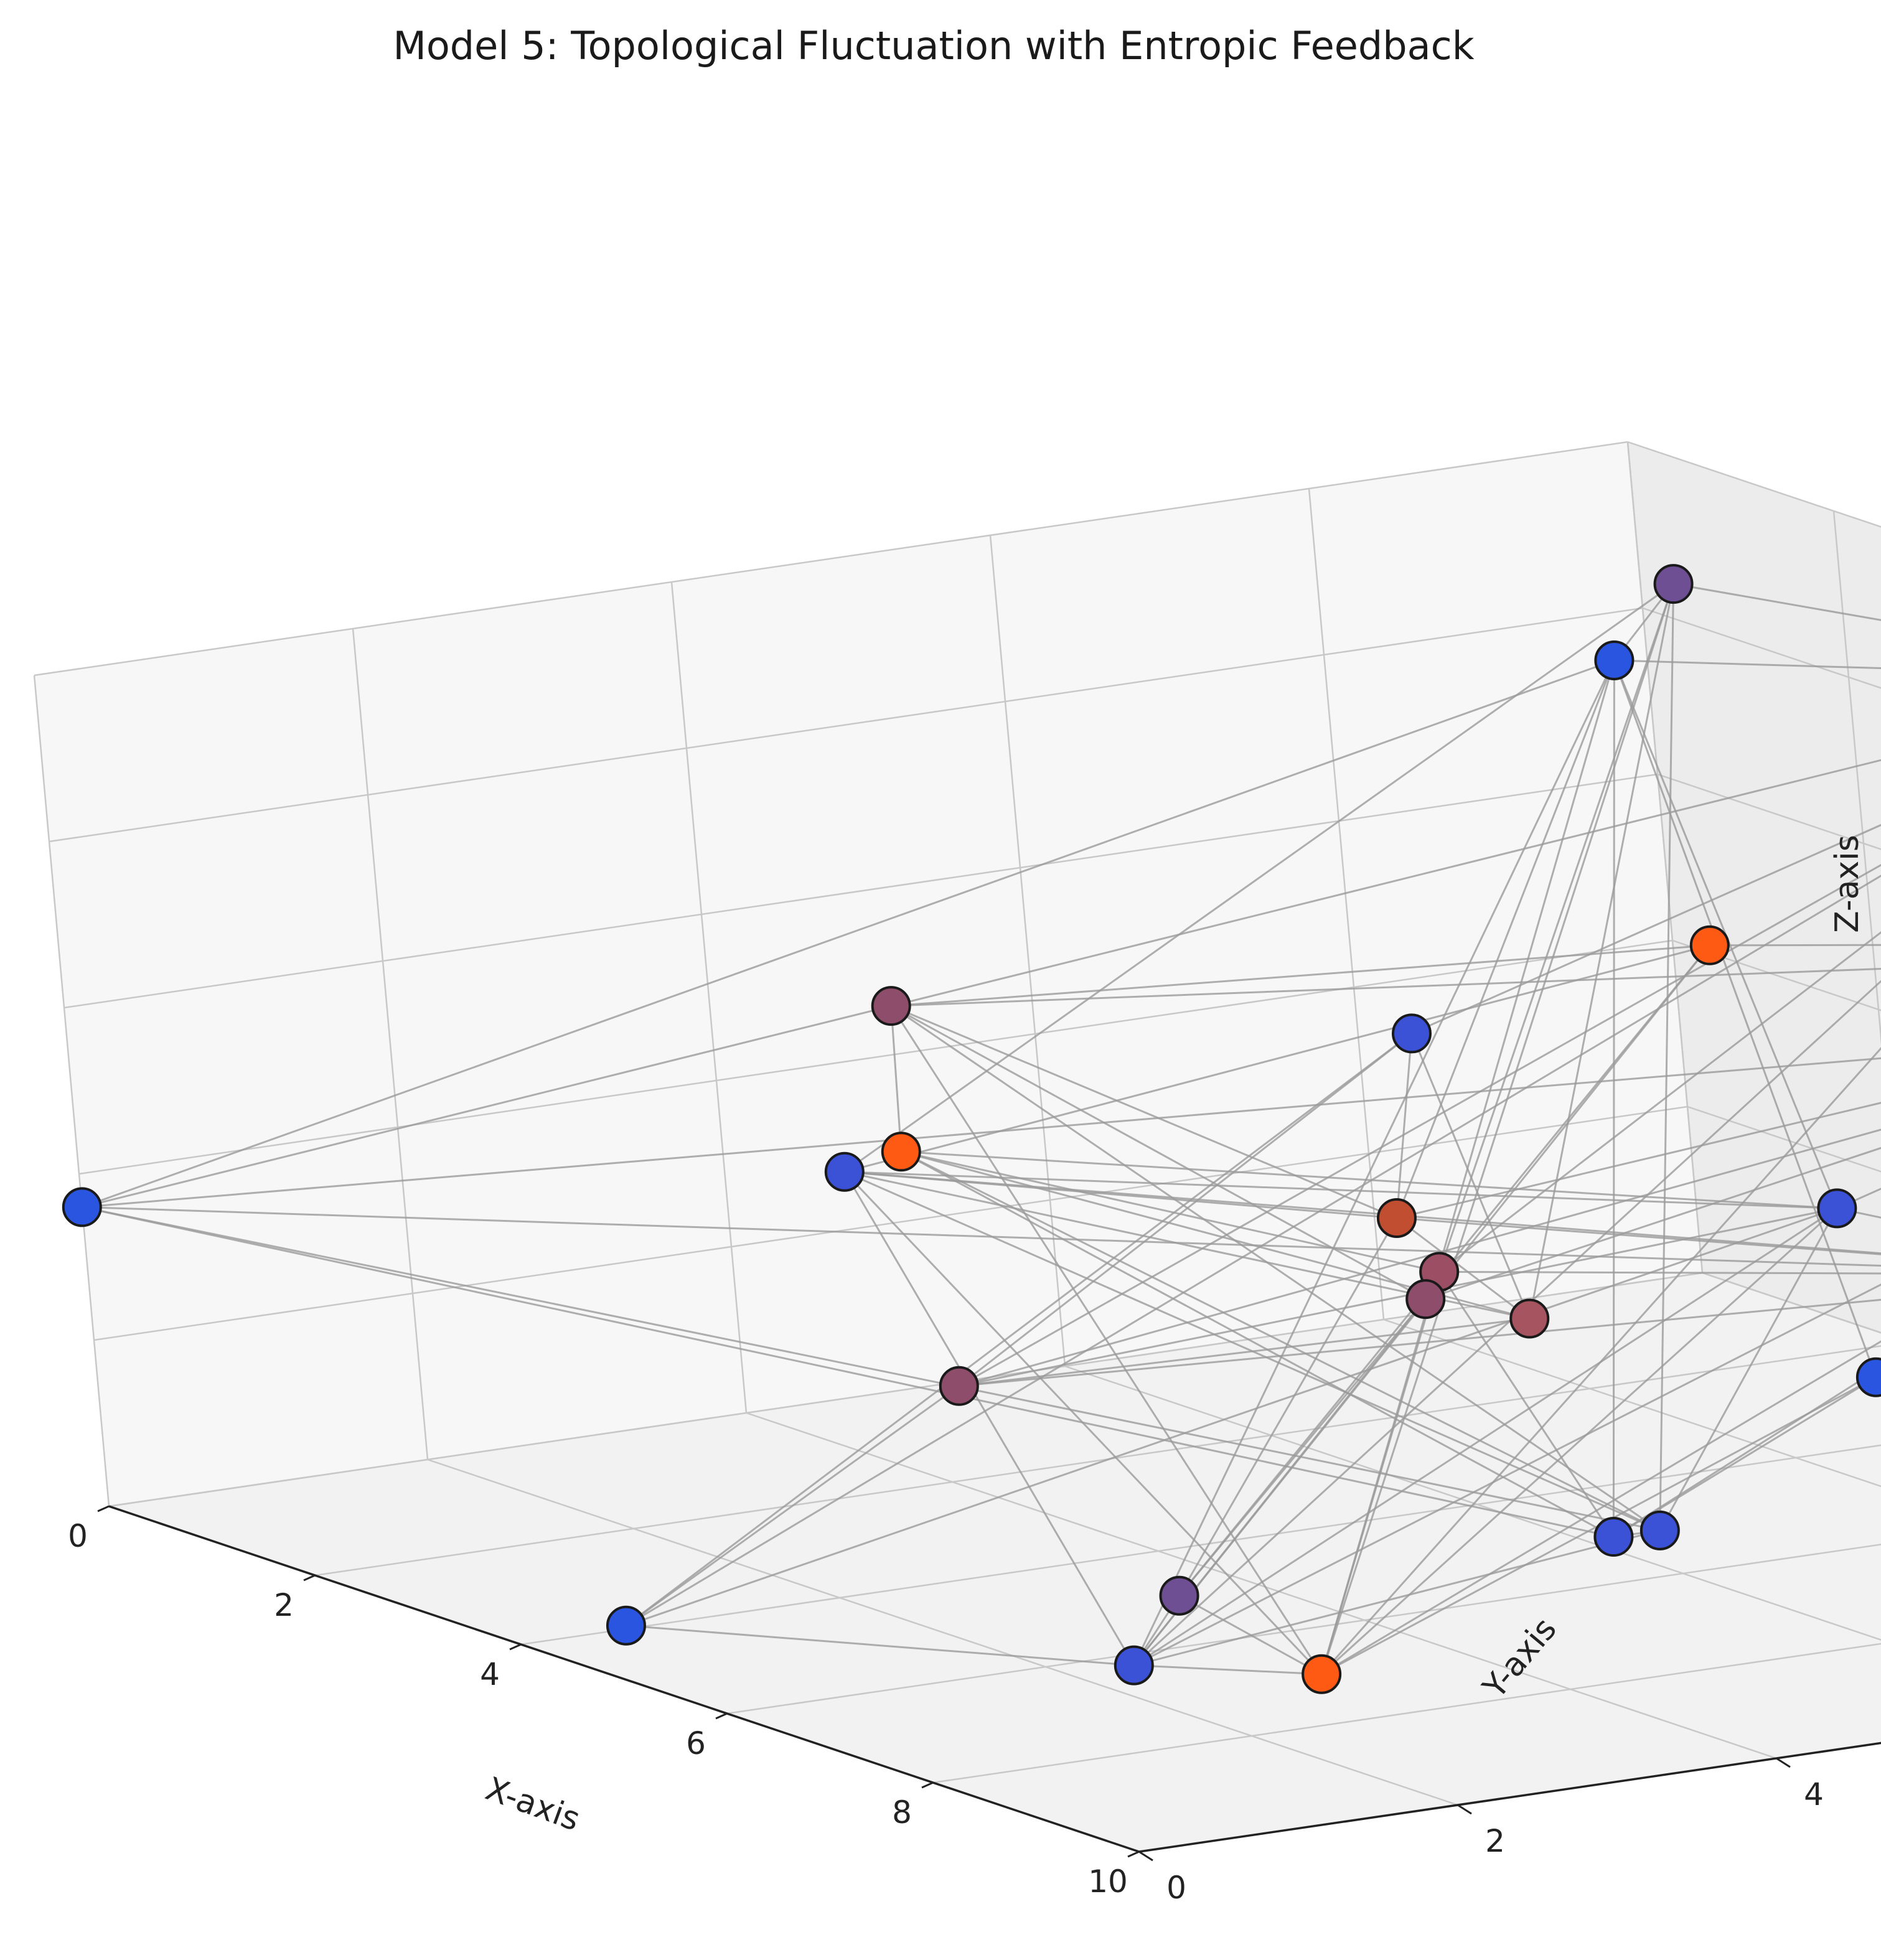  Describe the element at coordinates (1108, 1882) in the screenshot. I see `x-tick-label: 10` at that location.